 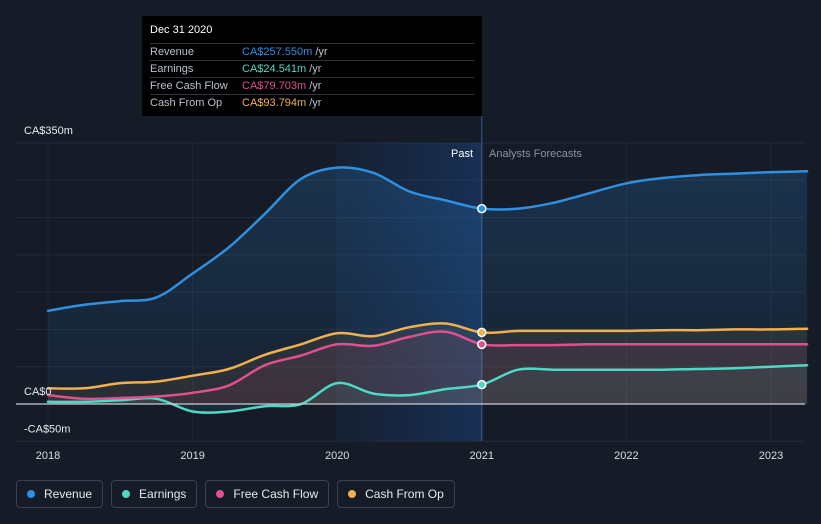 What do you see at coordinates (38, 392) in the screenshot?
I see `y-tick-label: CA$0` at bounding box center [38, 392].